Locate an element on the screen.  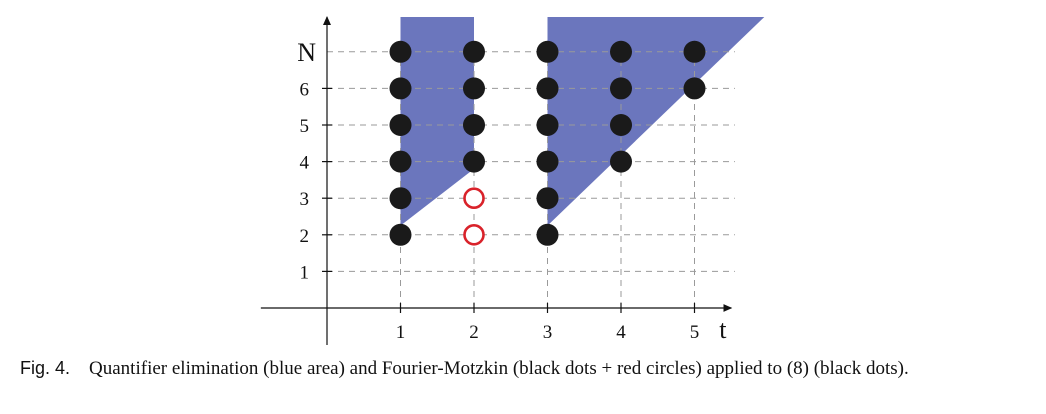
x-tick-label: 5 is located at coordinates (695, 332).